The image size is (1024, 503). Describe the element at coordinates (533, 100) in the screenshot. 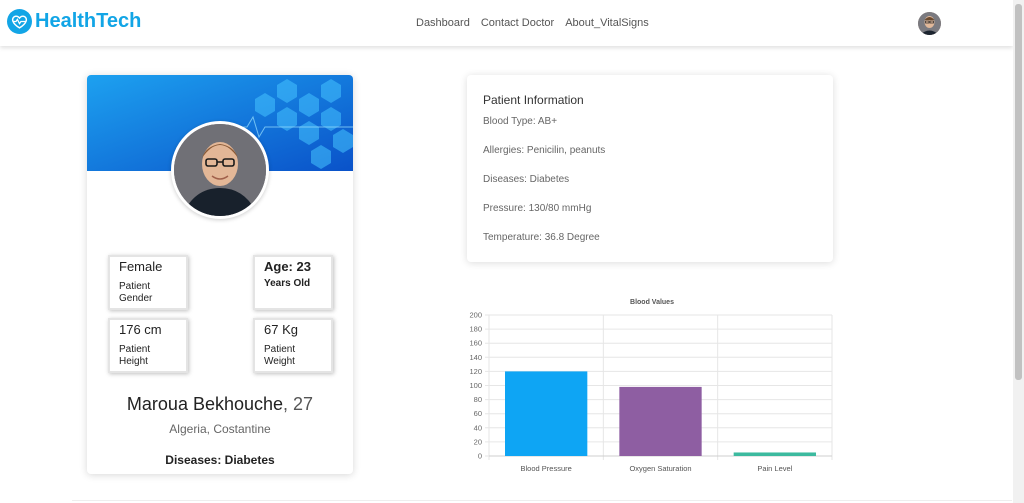

I see `patient-information-title: Patient Information` at that location.